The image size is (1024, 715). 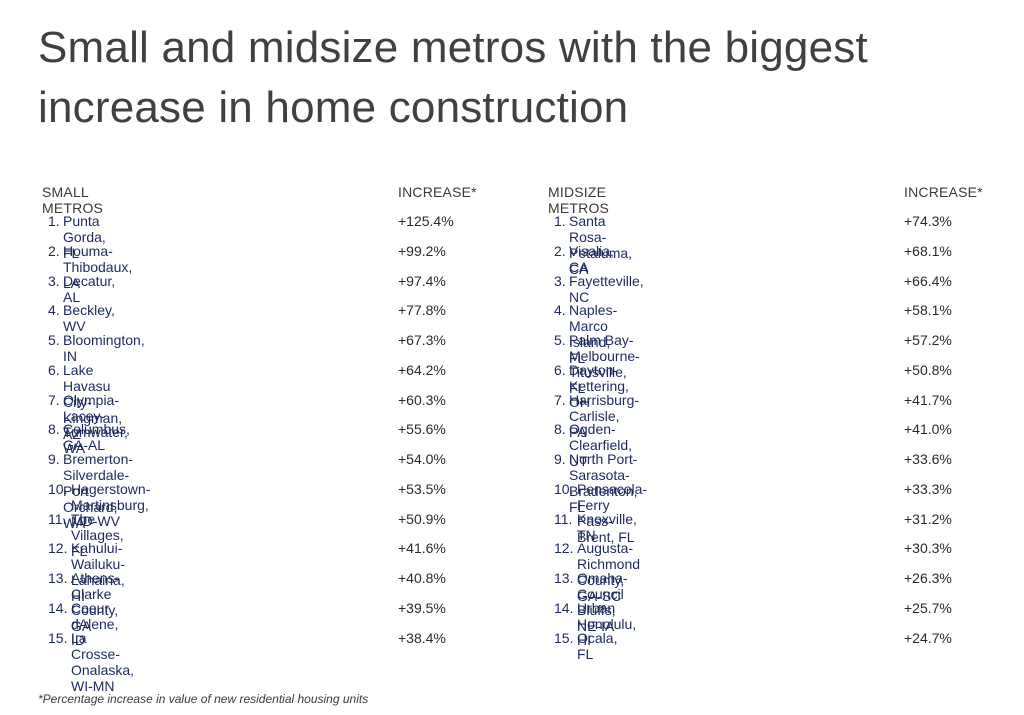 What do you see at coordinates (928, 518) in the screenshot?
I see `increase-value: +31.2%` at bounding box center [928, 518].